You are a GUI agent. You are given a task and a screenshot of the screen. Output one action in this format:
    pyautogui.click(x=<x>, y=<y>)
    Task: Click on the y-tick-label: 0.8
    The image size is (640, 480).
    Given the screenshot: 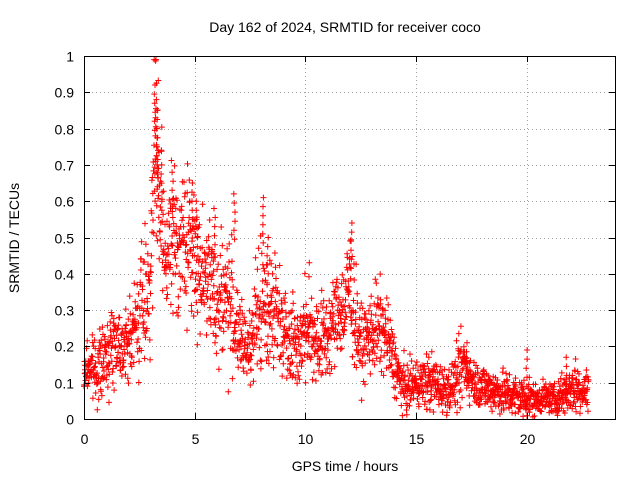 What is the action you would take?
    pyautogui.click(x=65, y=130)
    